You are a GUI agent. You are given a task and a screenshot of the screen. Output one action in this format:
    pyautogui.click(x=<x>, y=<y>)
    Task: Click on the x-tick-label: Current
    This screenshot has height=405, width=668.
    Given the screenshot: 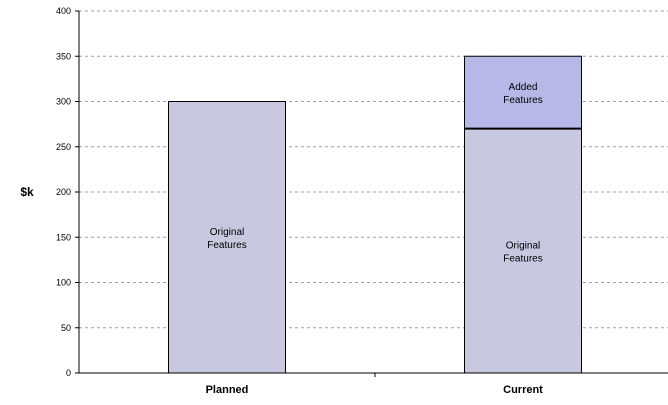 What is the action you would take?
    pyautogui.click(x=523, y=390)
    